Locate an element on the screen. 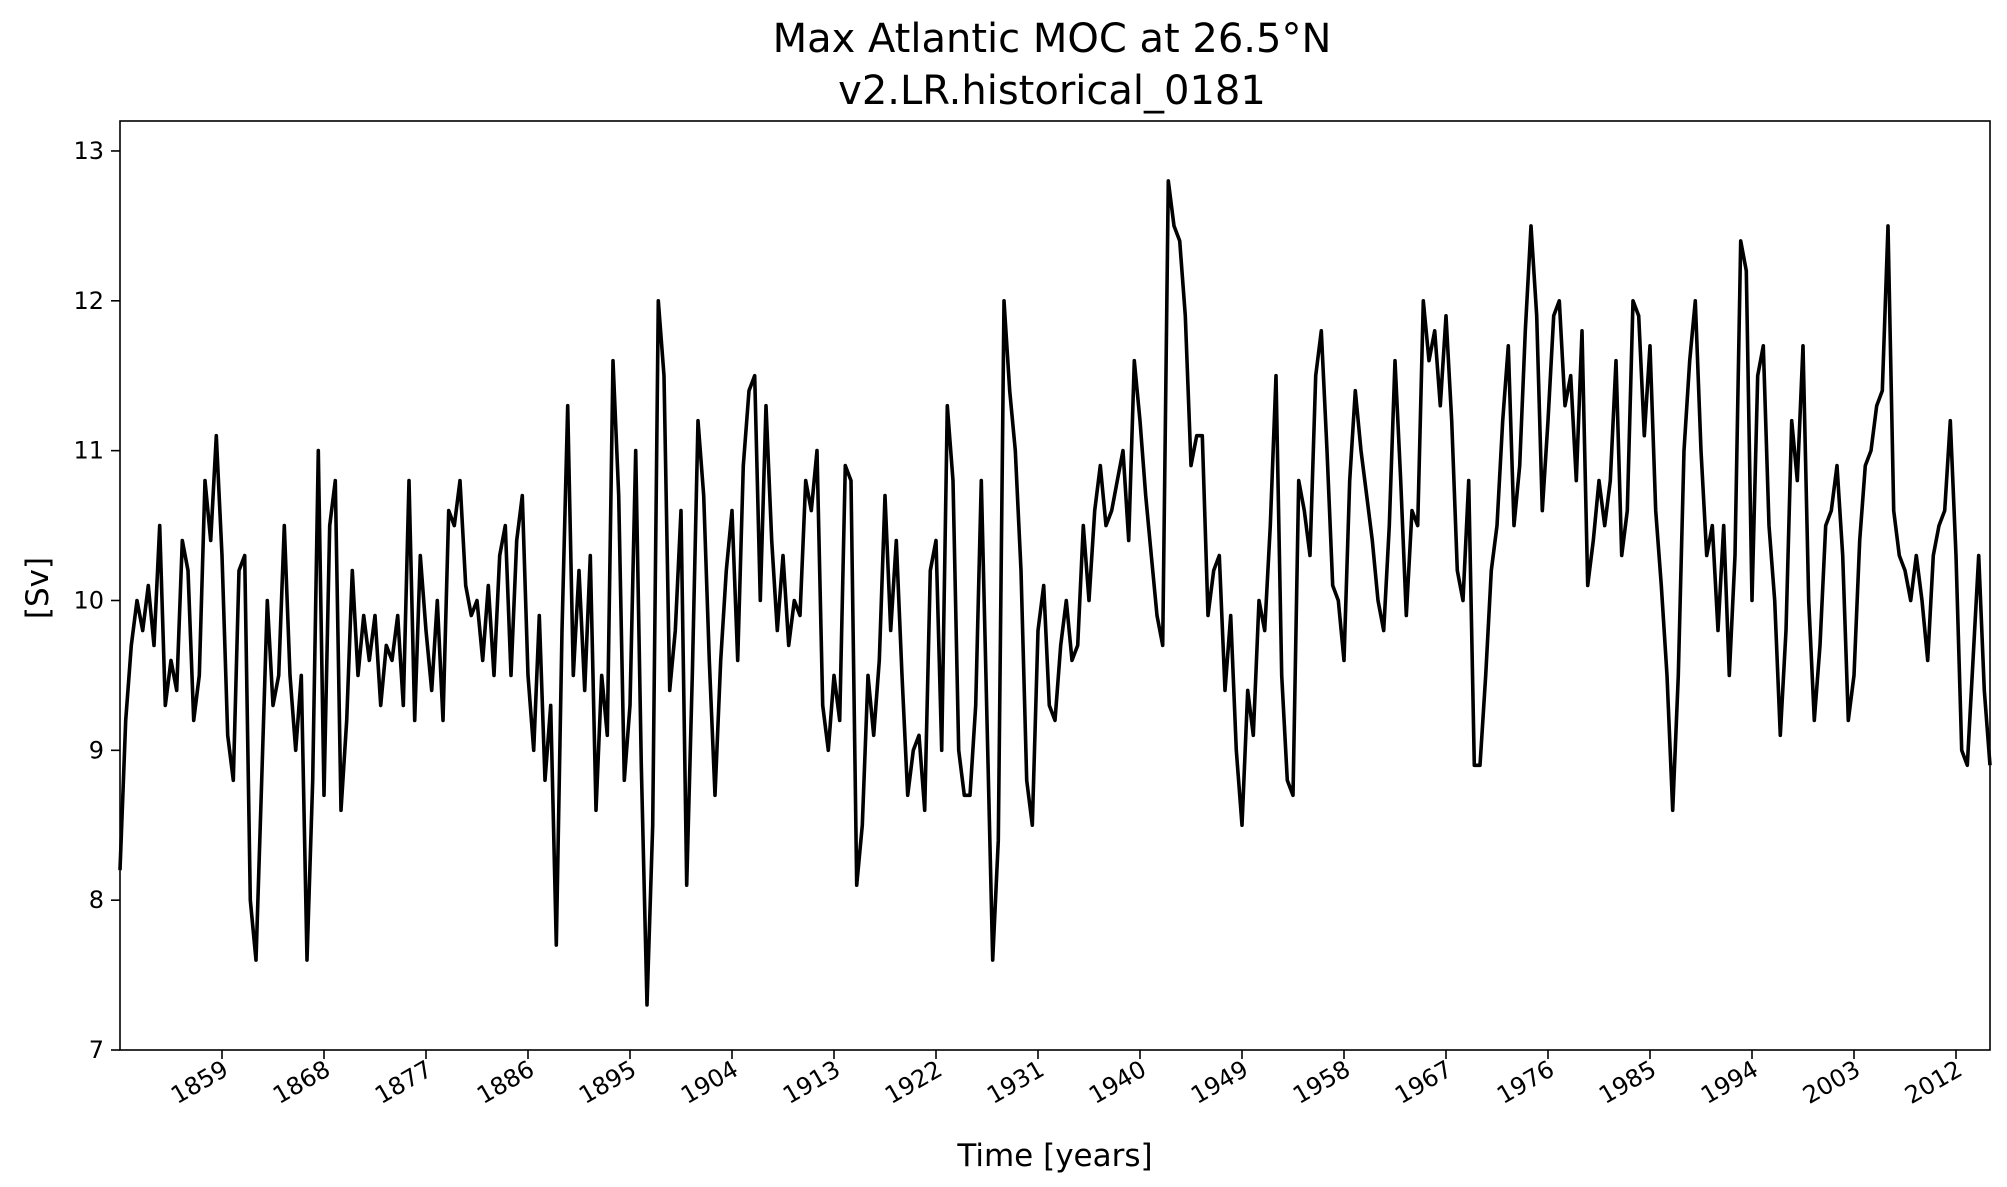 The image size is (2007, 1187). x-axis-label: Time [years] is located at coordinates (1054, 1156).